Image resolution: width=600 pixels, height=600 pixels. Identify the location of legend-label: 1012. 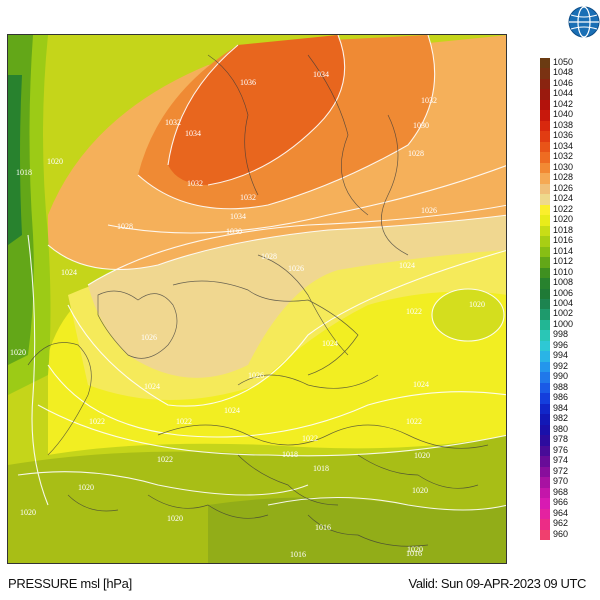
(563, 261).